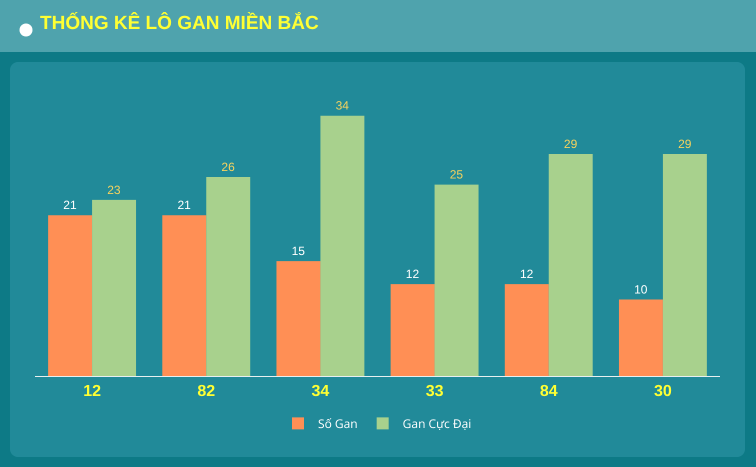 Image resolution: width=756 pixels, height=467 pixels. Describe the element at coordinates (343, 105) in the screenshot. I see `data-label: 34` at that location.